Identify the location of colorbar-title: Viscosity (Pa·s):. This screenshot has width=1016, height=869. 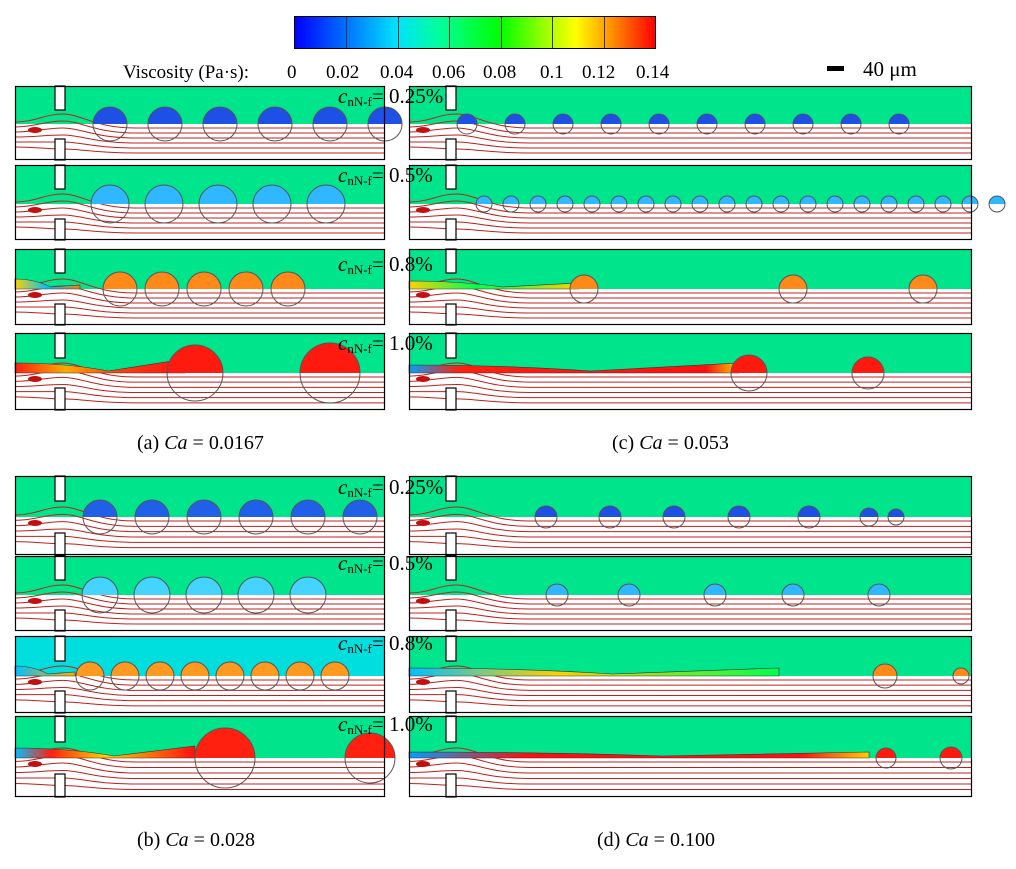
(186, 72).